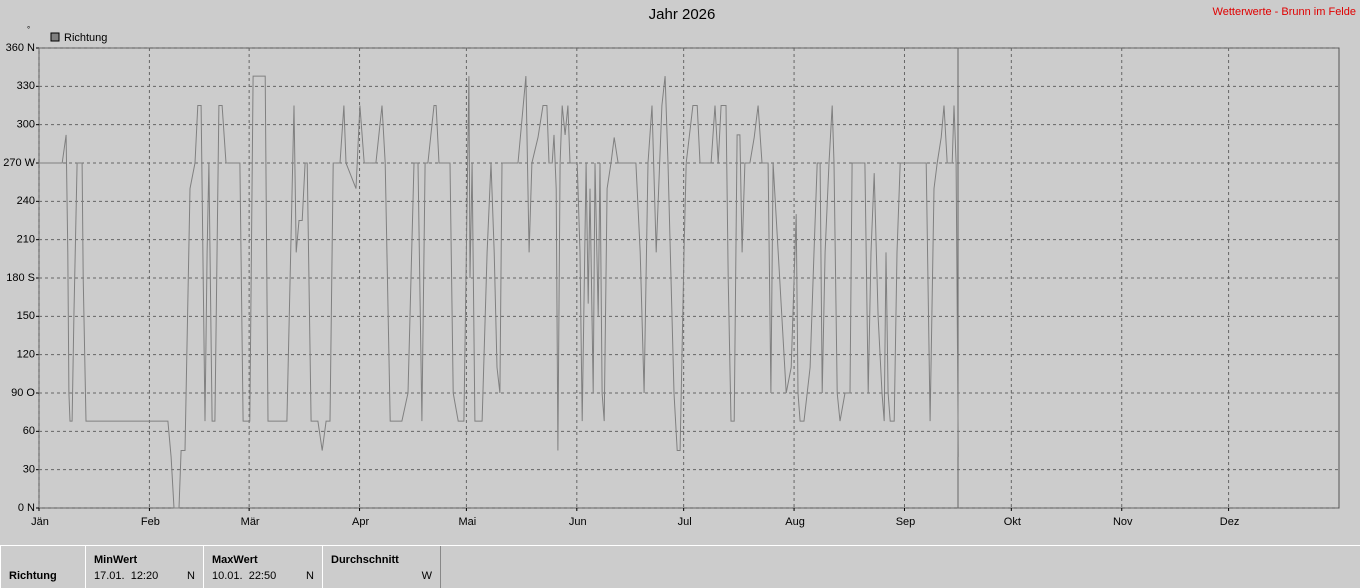 This screenshot has width=1360, height=588. Describe the element at coordinates (126, 576) in the screenshot. I see `time: 17.01. 12:20` at that location.